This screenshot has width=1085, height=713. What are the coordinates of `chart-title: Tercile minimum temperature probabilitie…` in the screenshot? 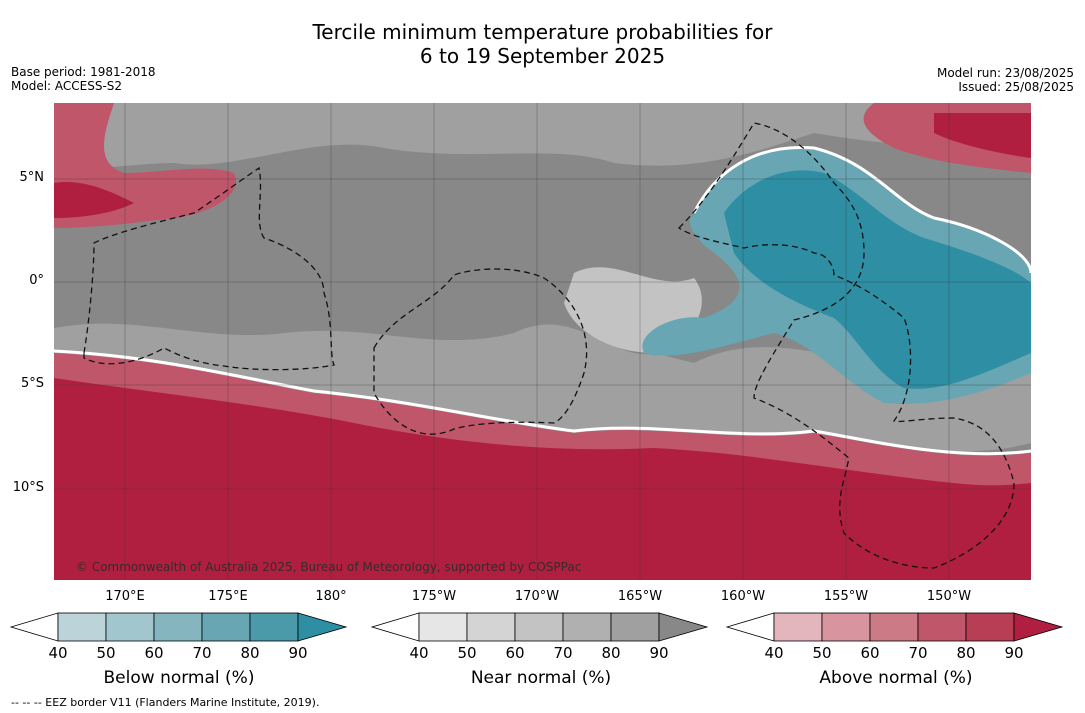 It's located at (542, 44).